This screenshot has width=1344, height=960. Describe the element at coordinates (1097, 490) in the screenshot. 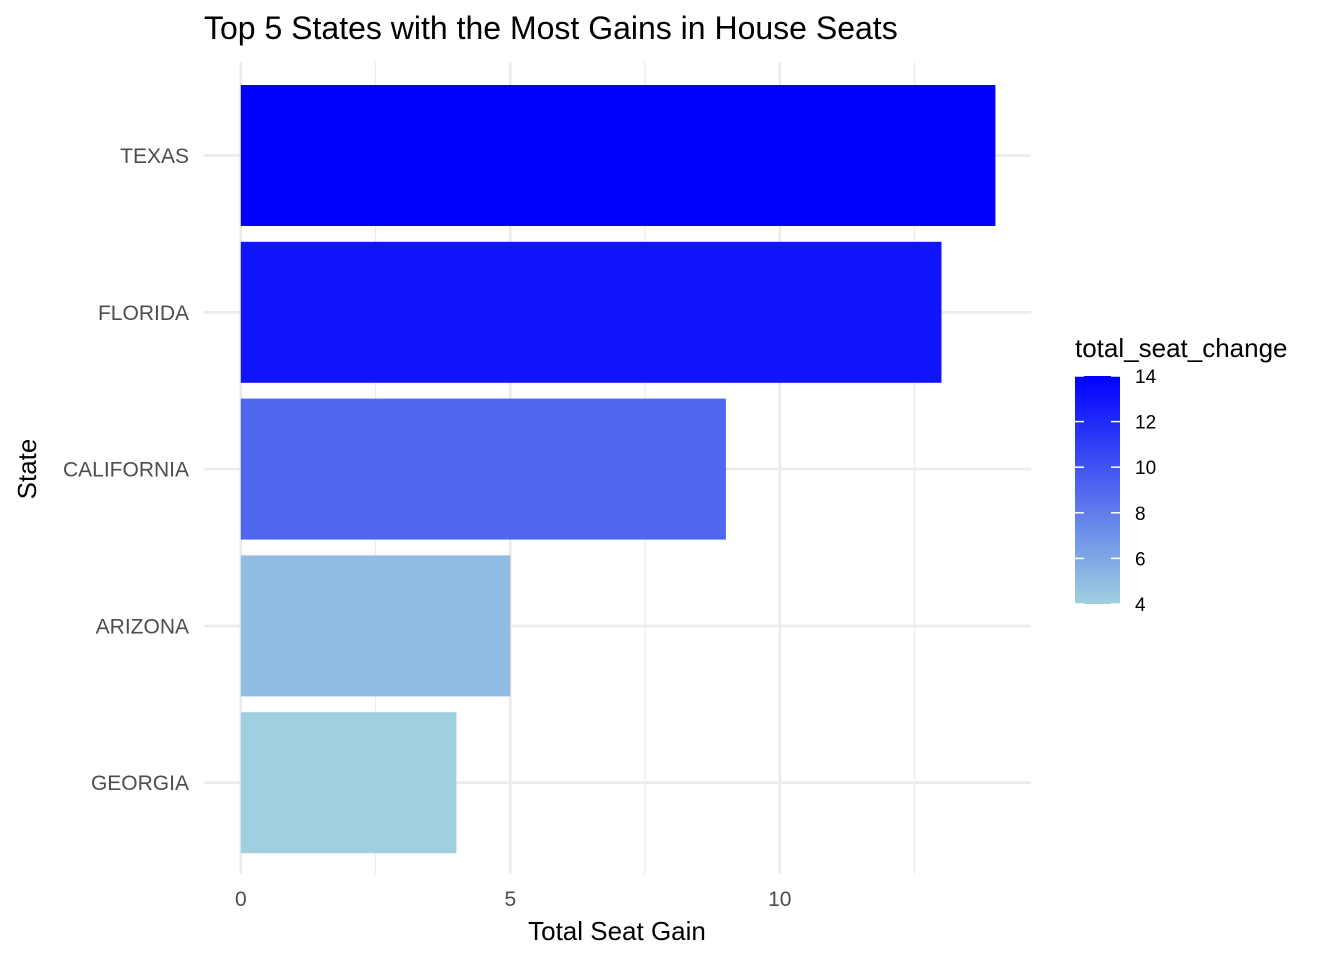

I see `colorbar` at that location.